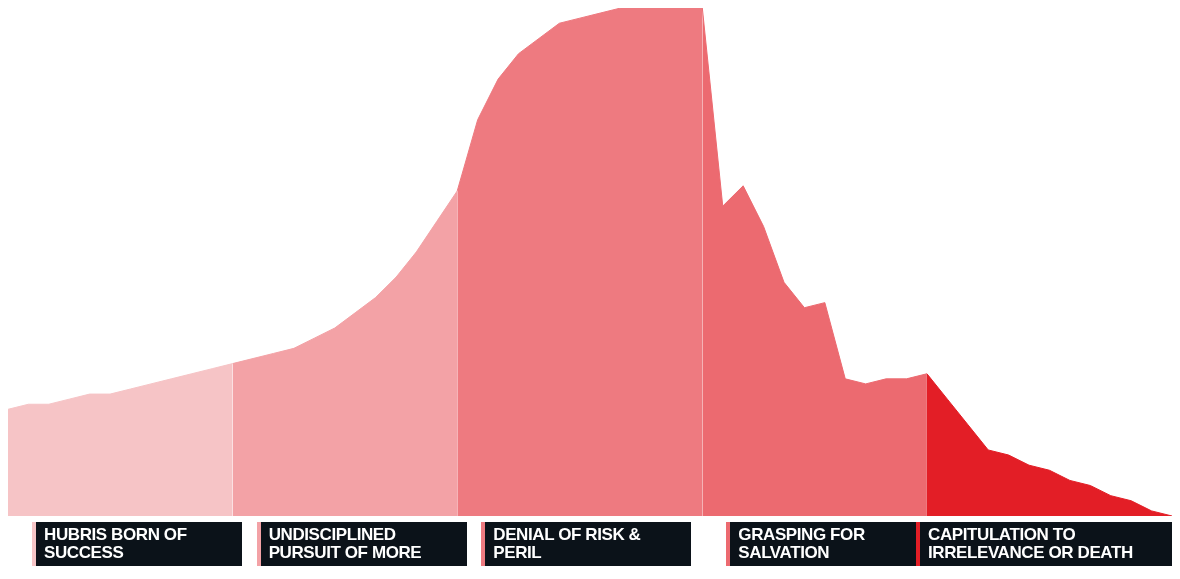 Image resolution: width=1180 pixels, height=579 pixels. Describe the element at coordinates (361, 544) in the screenshot. I see `series-label: UNDISCIPLINED PURSUIT OF MORE` at that location.